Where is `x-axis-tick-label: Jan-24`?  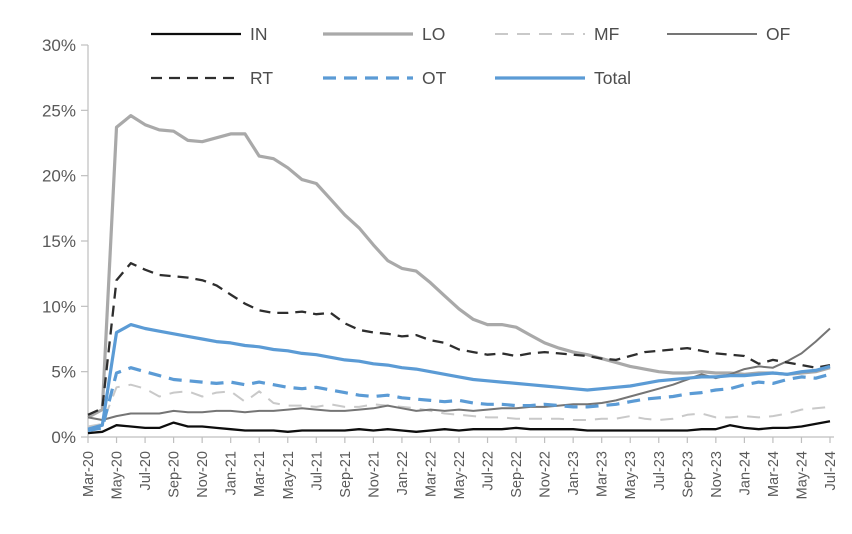
x-axis-tick-label: Jan-24 is located at coordinates (745, 473).